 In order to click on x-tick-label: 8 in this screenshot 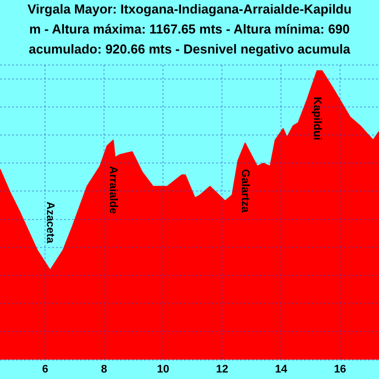, I will do `click(104, 369)`.